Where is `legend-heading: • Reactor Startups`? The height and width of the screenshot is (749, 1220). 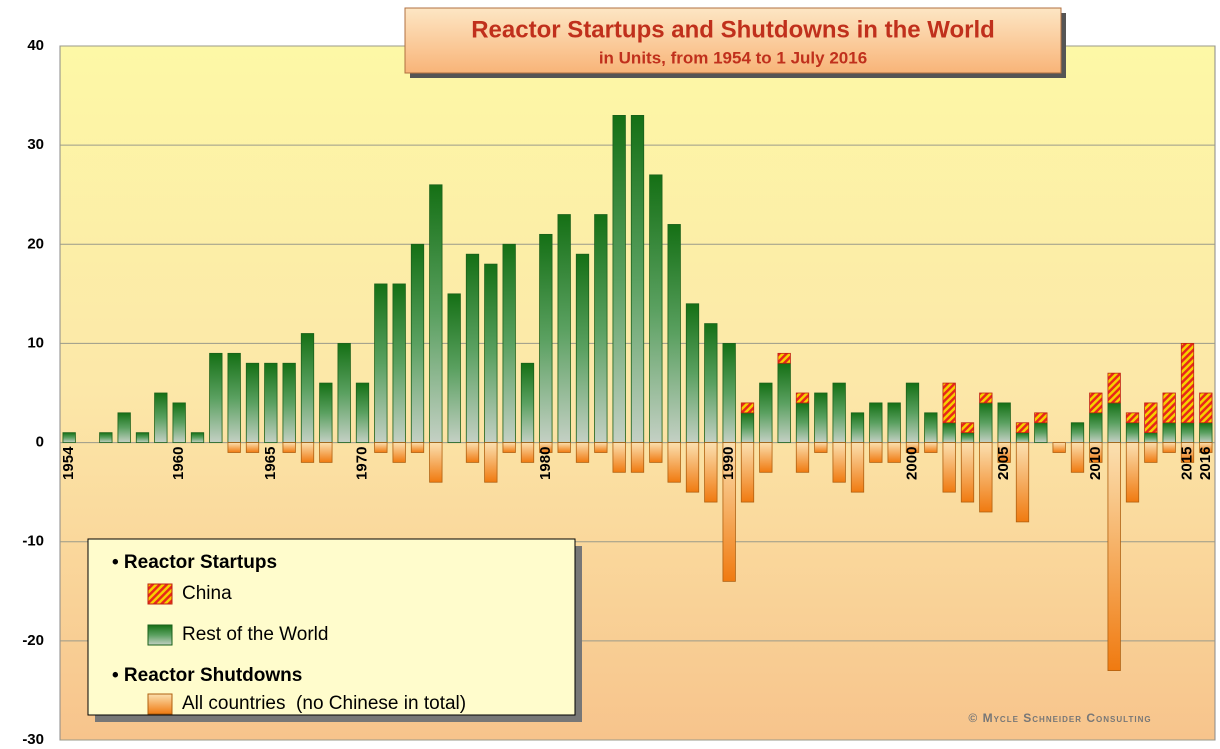
legend-heading: • Reactor Startups is located at coordinates (194, 562).